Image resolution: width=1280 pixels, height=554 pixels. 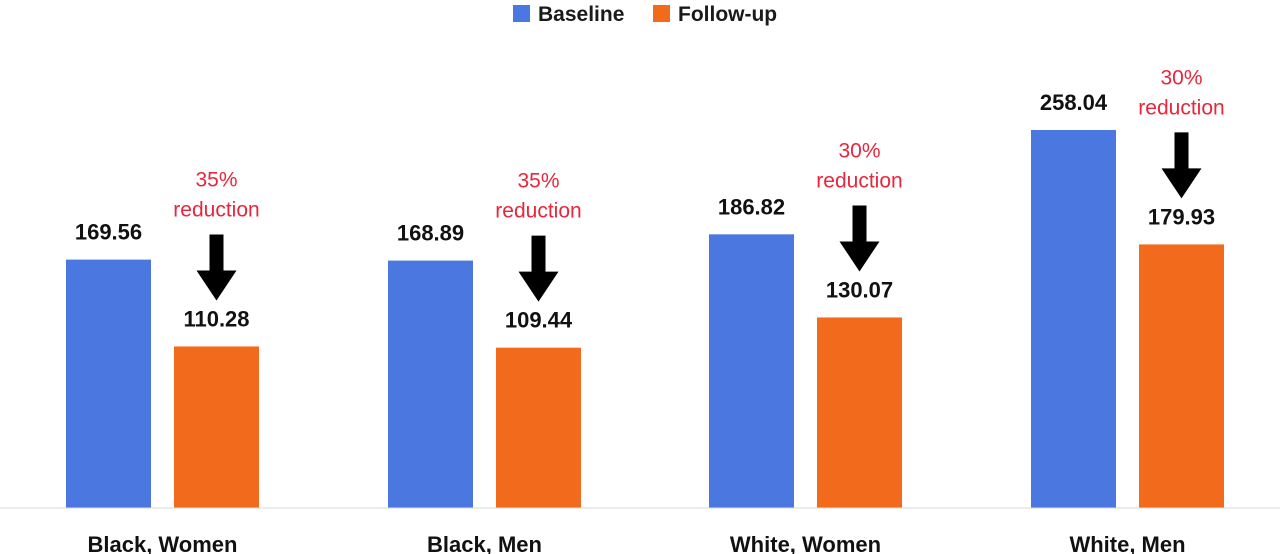 What do you see at coordinates (751, 371) in the screenshot?
I see `bar-baseline-white-women` at bounding box center [751, 371].